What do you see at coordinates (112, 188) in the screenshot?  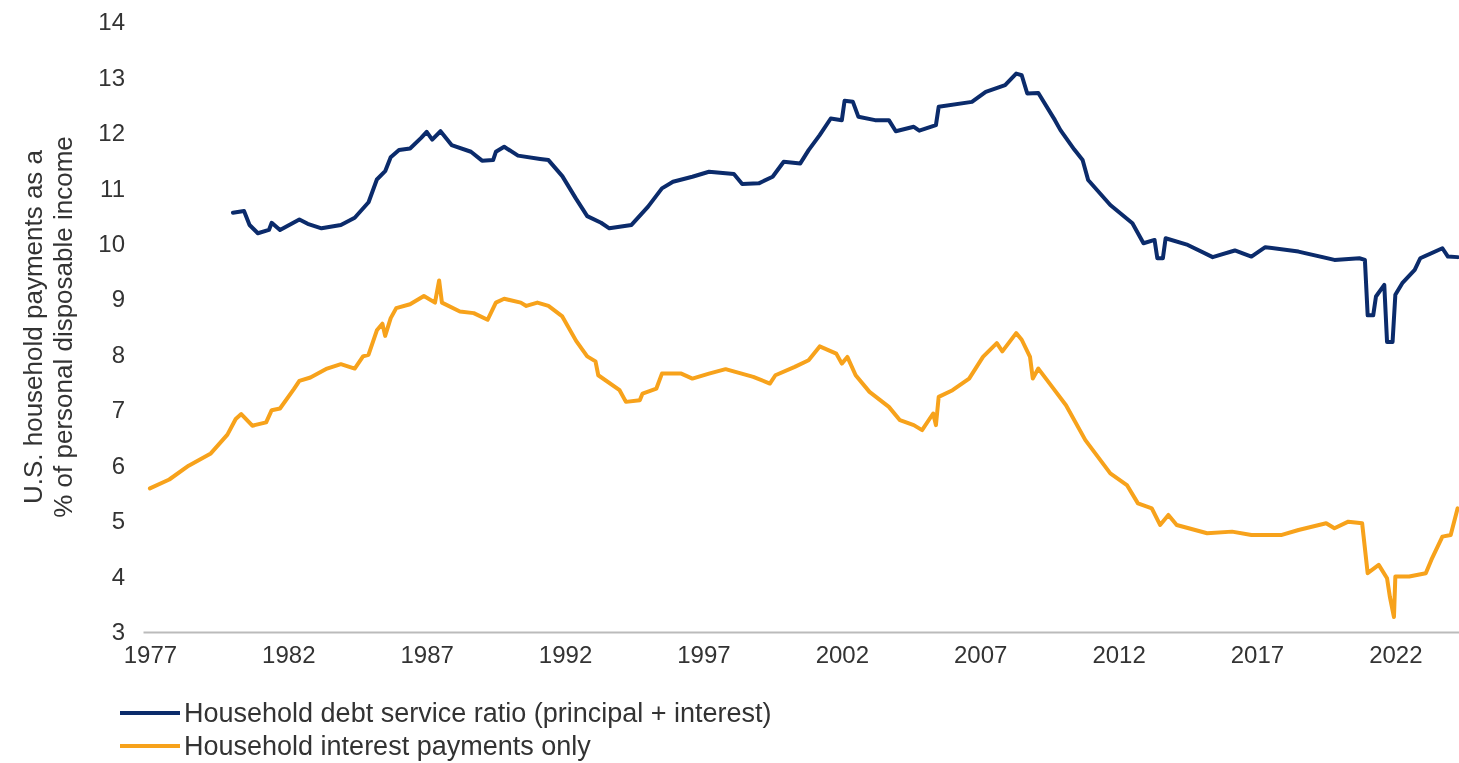 I see `y-tick-label: 11` at bounding box center [112, 188].